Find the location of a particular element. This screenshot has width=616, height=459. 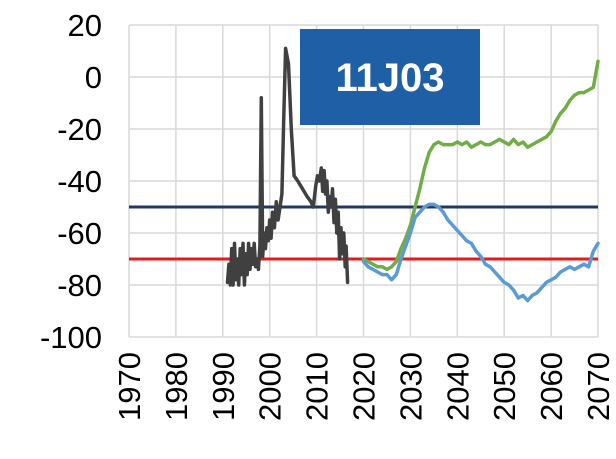

y-axis-tick-labels: 20 0 -20 -40 -60 -80 -100 is located at coordinates (71, 181).